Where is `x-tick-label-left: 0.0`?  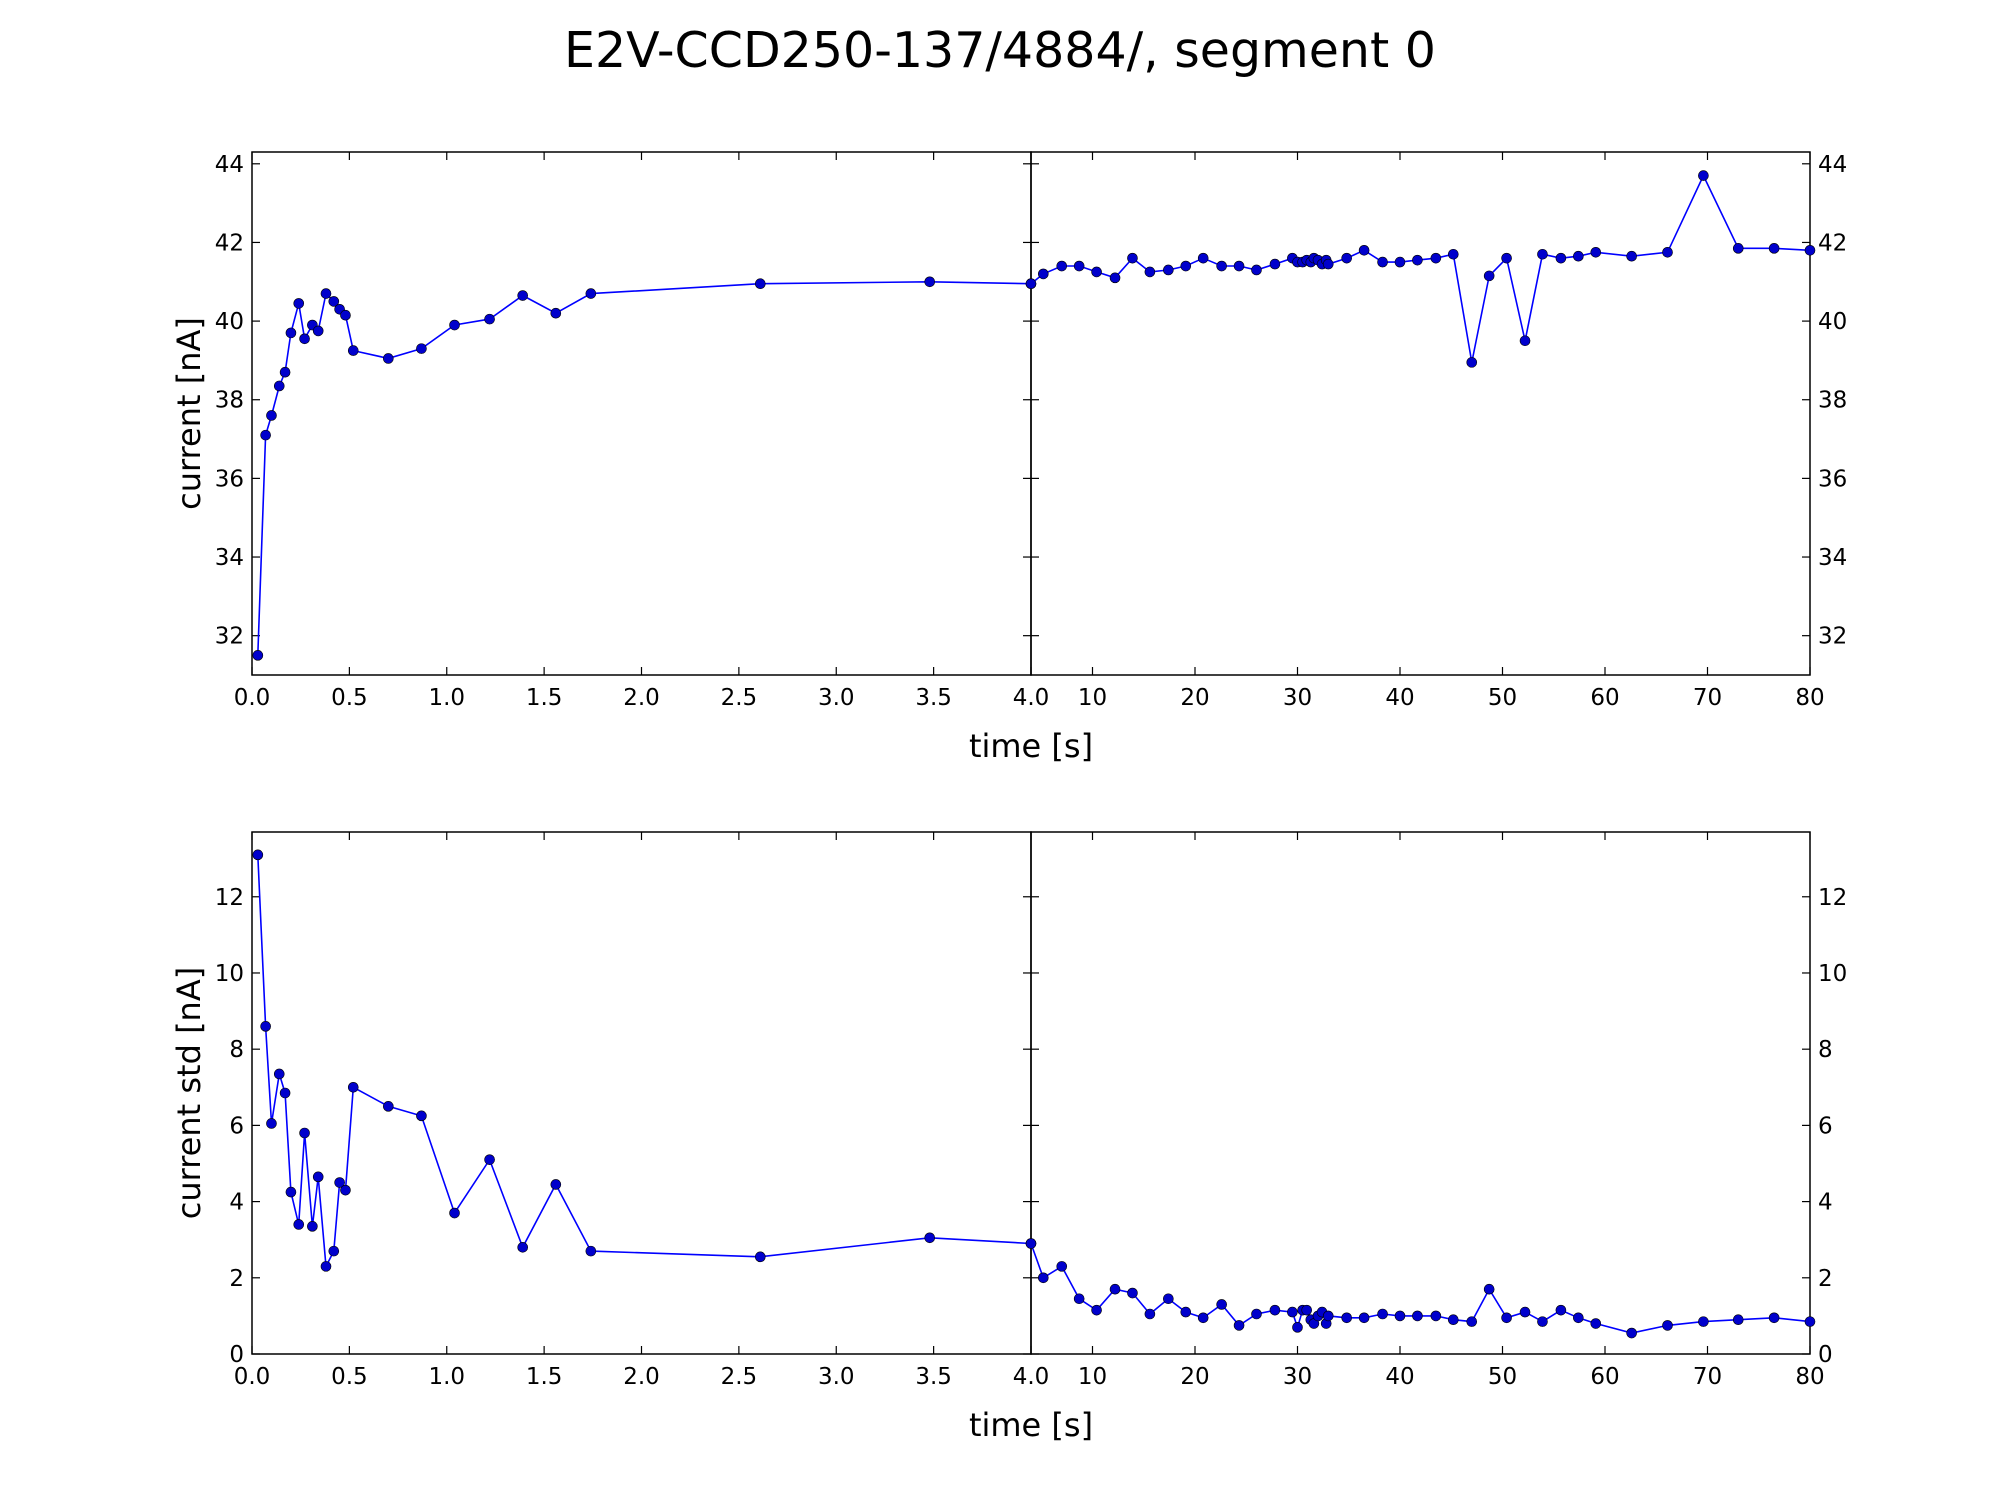 x-tick-label-left: 0.0 is located at coordinates (252, 1377).